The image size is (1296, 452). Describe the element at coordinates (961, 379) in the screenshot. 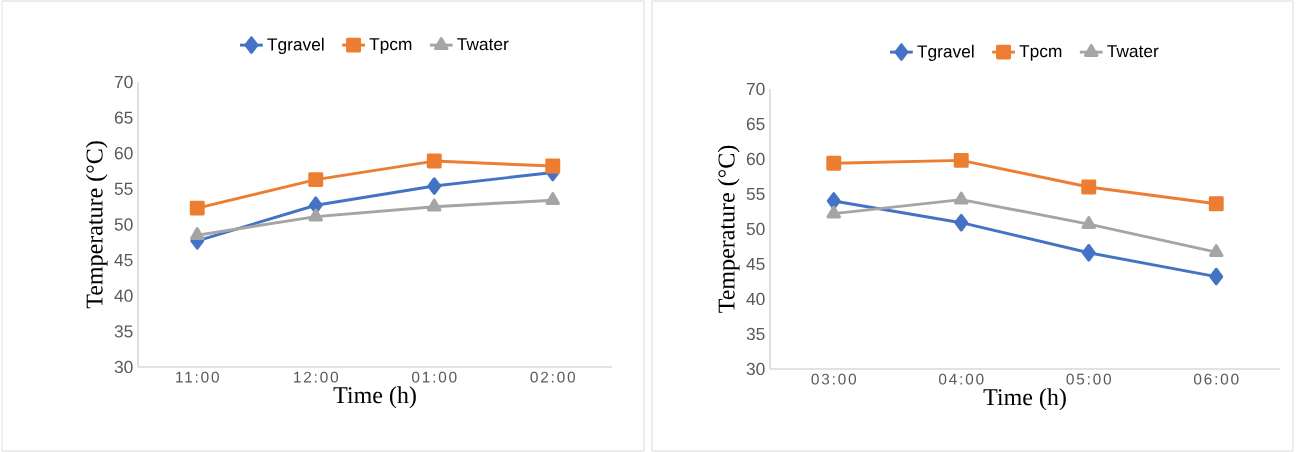

I see `x-tick-label: 04:00` at that location.